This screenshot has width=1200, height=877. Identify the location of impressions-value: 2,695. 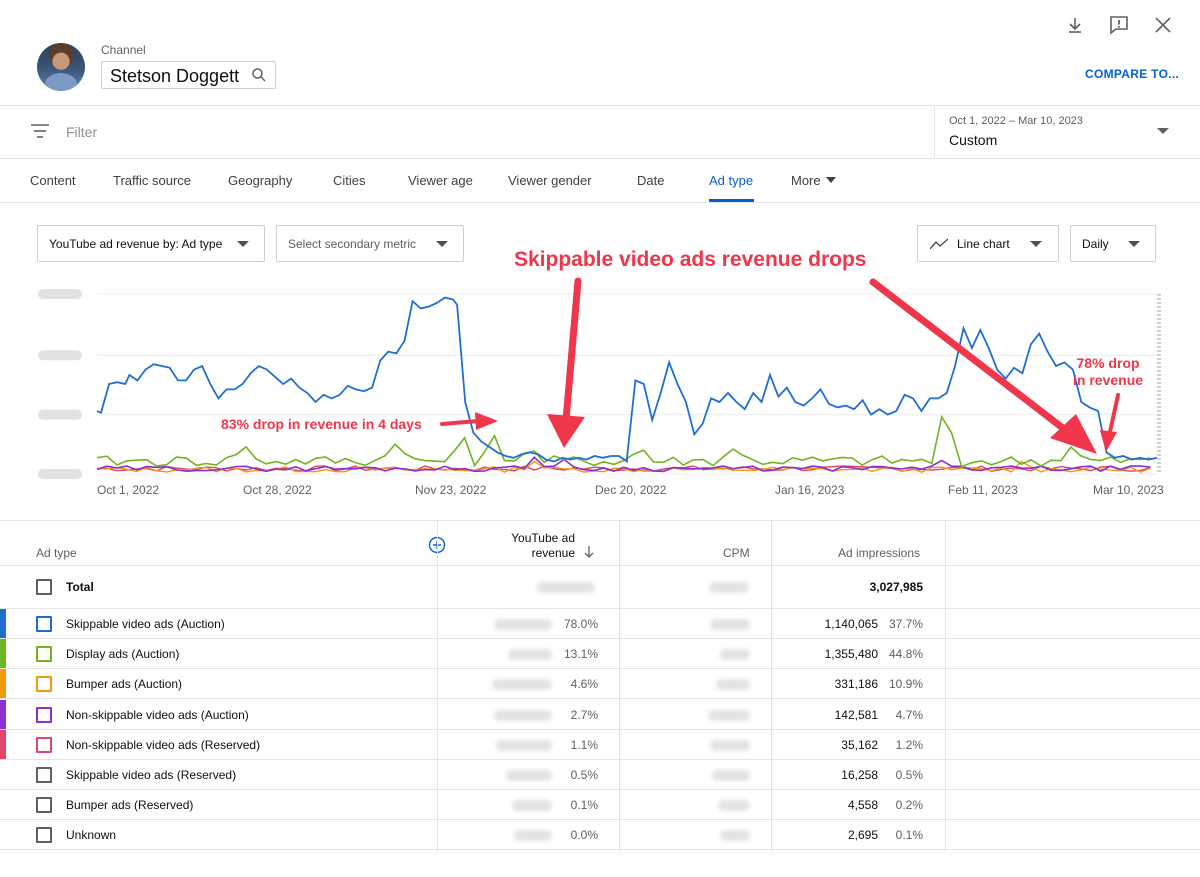
(862, 835).